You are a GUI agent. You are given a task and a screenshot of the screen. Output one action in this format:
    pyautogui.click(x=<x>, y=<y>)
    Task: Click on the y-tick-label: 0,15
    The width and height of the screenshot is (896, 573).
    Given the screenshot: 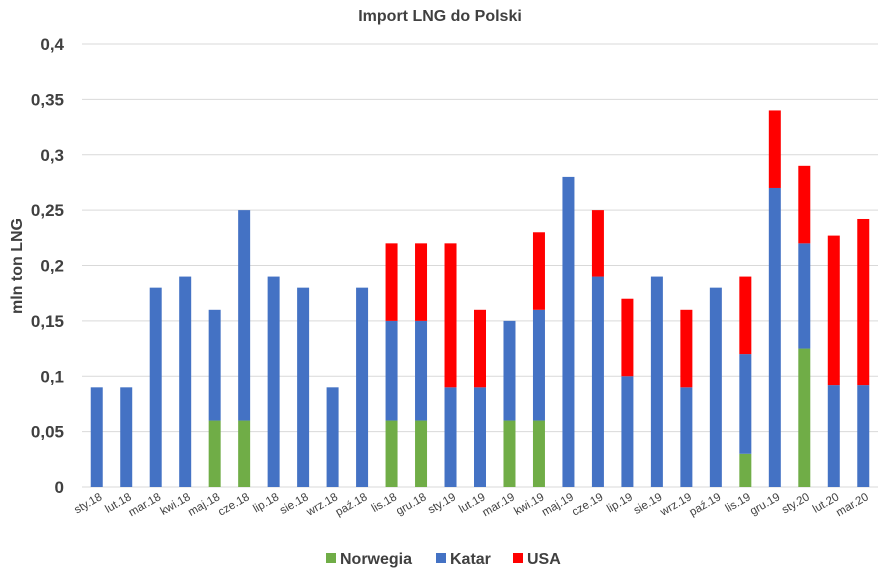 What is the action you would take?
    pyautogui.click(x=47, y=321)
    